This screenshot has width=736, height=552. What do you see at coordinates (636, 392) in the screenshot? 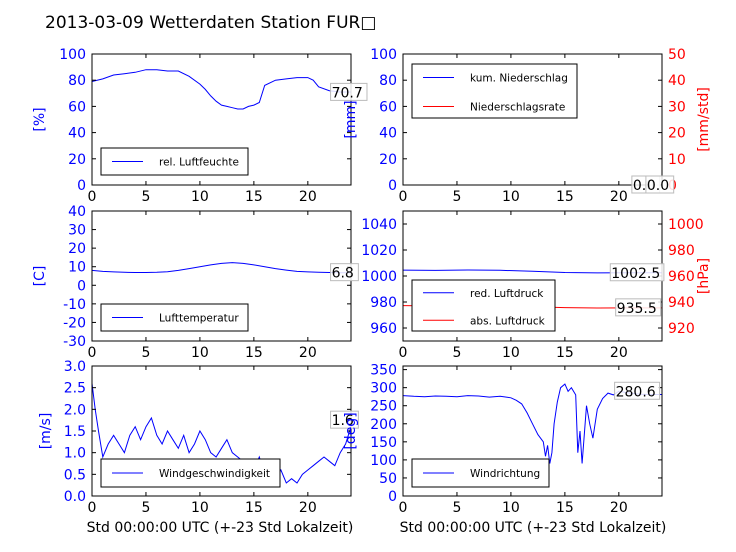
I see `value-annotation: 280.6` at bounding box center [636, 392].